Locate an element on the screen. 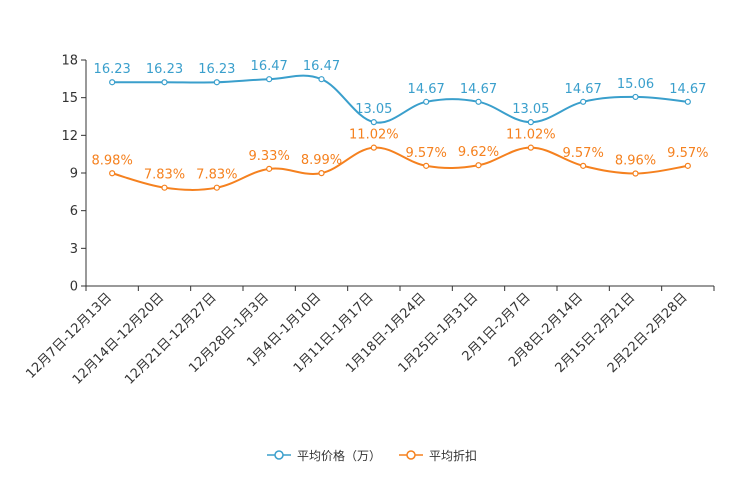  x-tick-label: 12月7日-12月13日 is located at coordinates (69, 336).